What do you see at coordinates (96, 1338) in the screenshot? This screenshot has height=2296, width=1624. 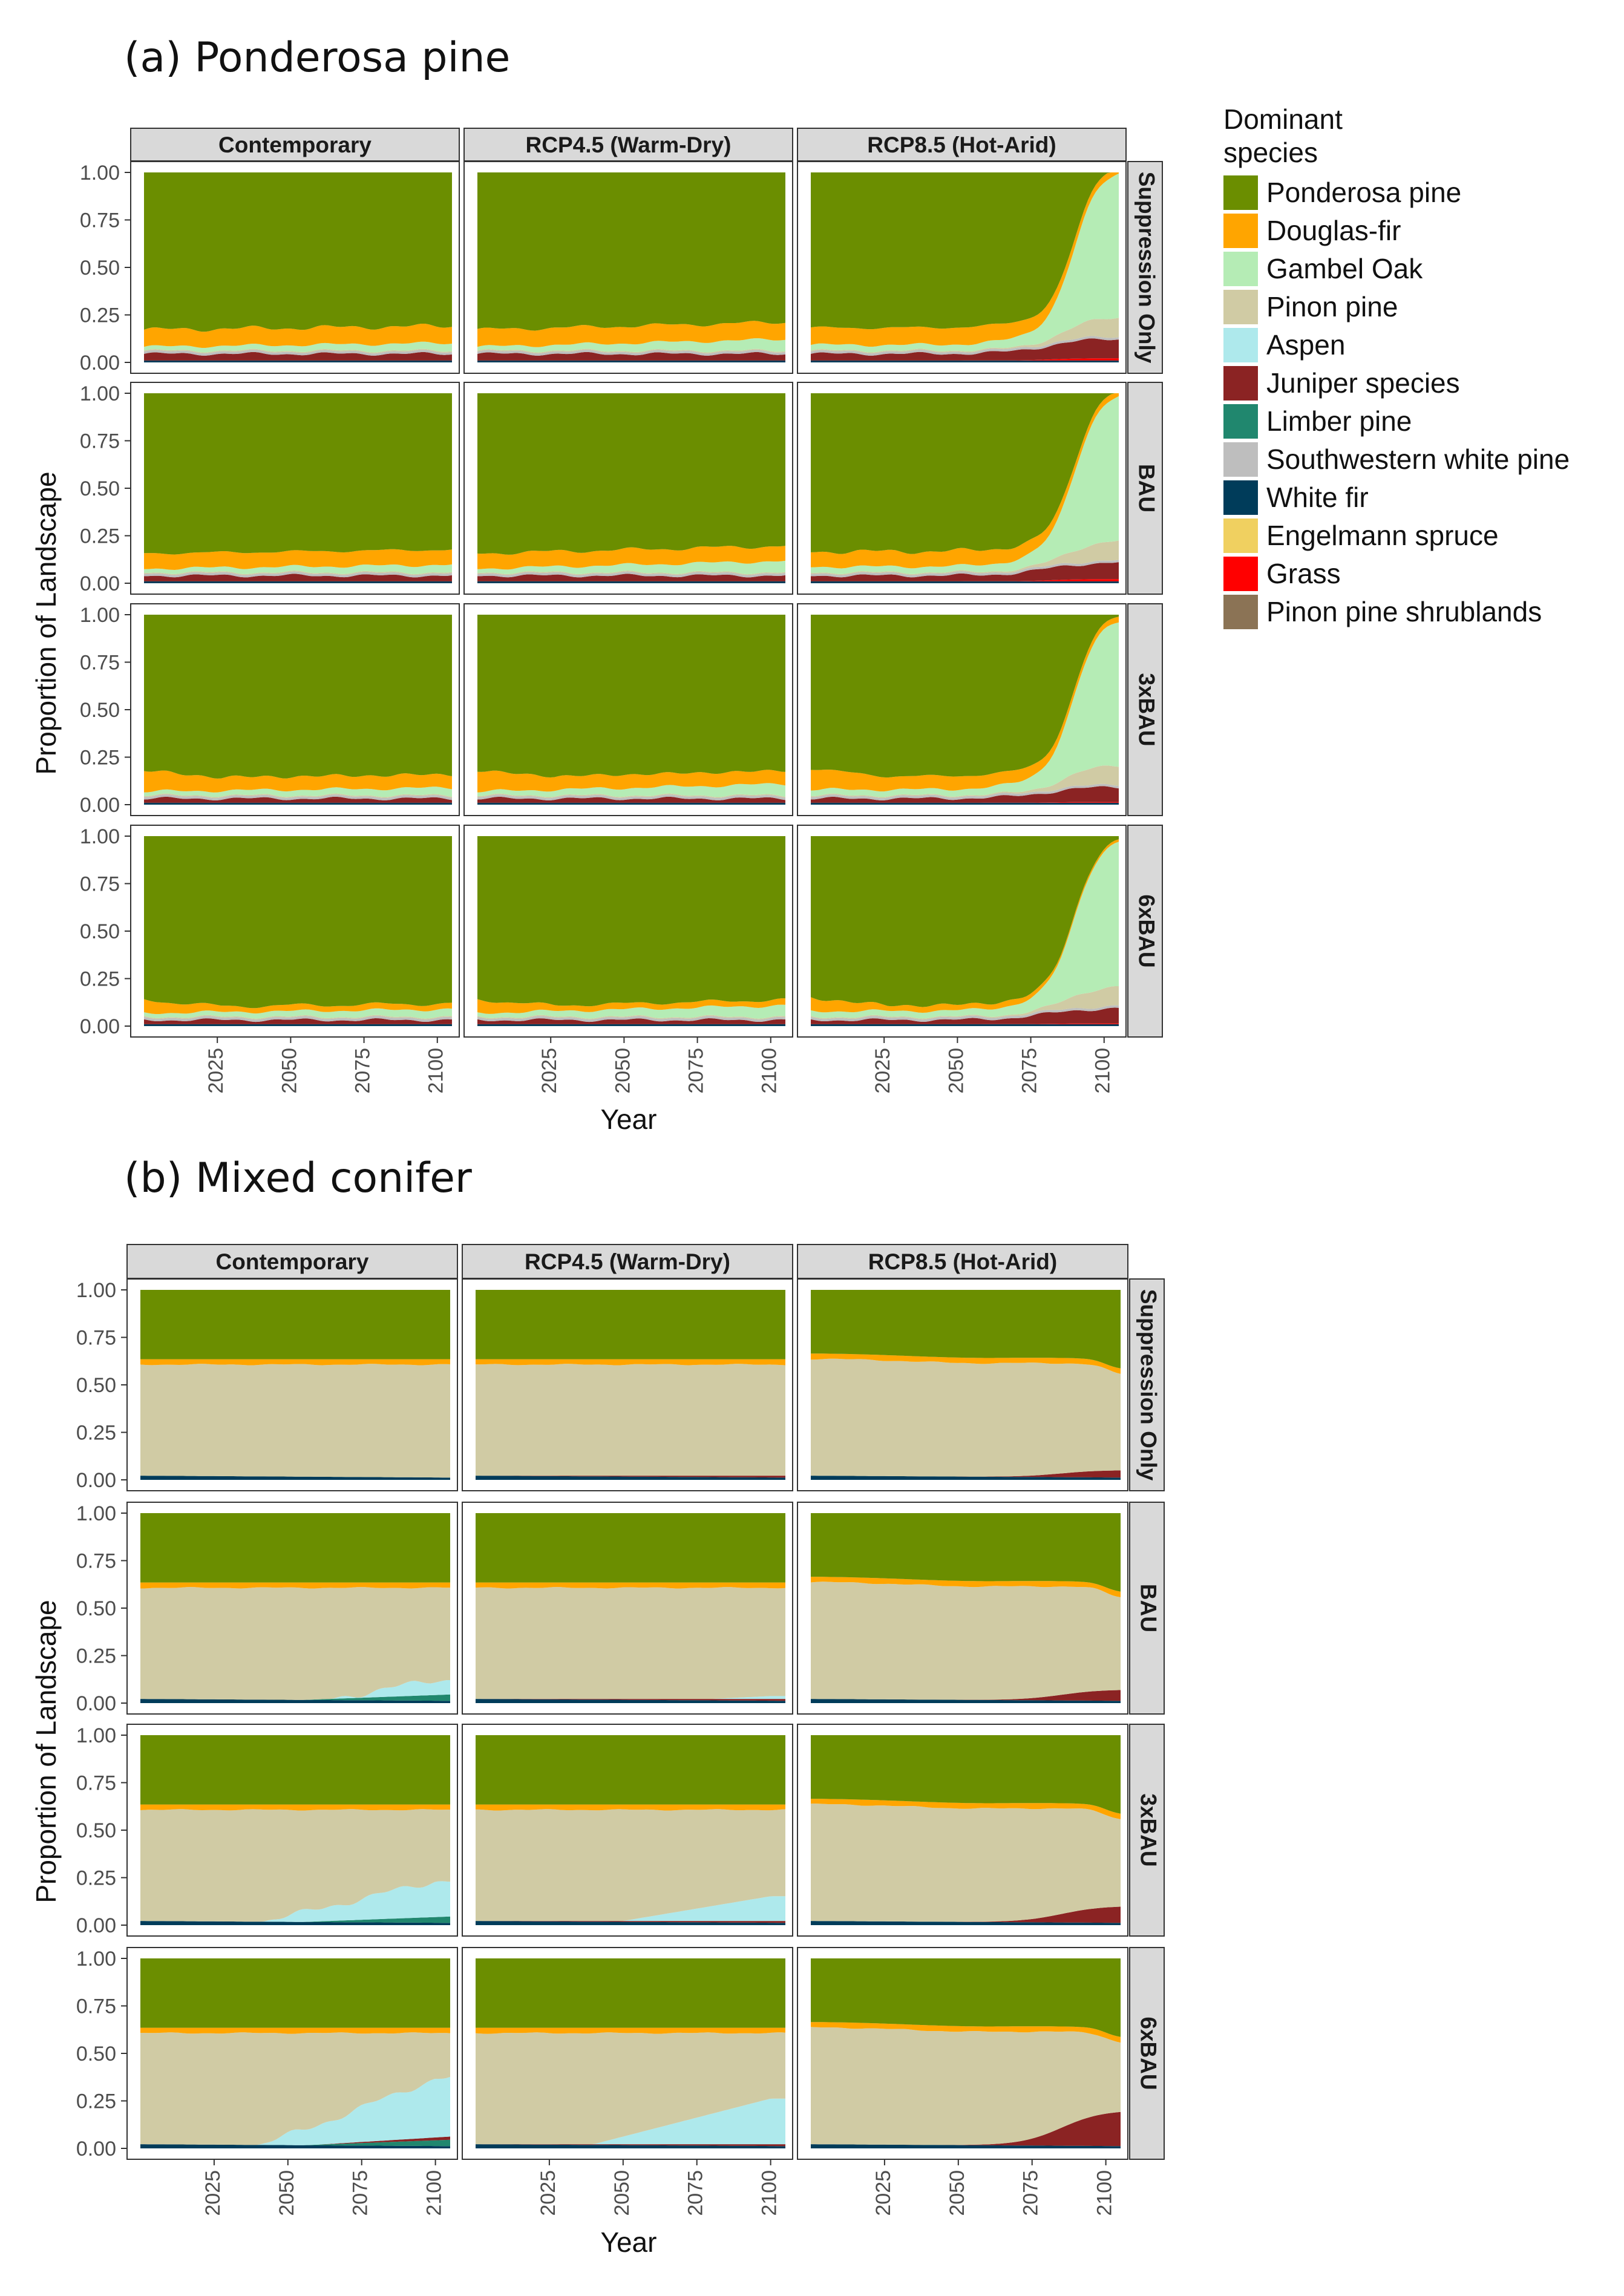 I see `b-ytick-0-3: 0.75` at bounding box center [96, 1338].